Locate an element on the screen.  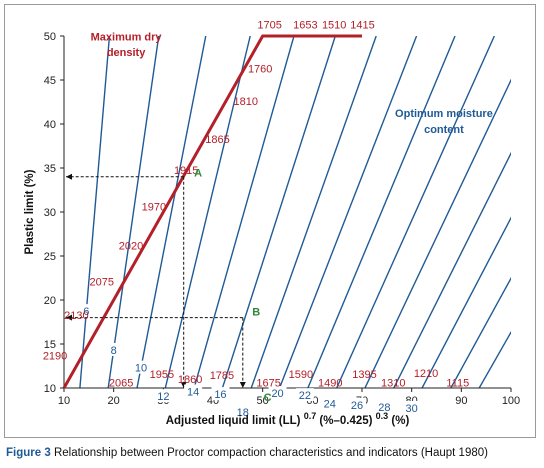
moisture-label-18: 18 is located at coordinates (243, 413).